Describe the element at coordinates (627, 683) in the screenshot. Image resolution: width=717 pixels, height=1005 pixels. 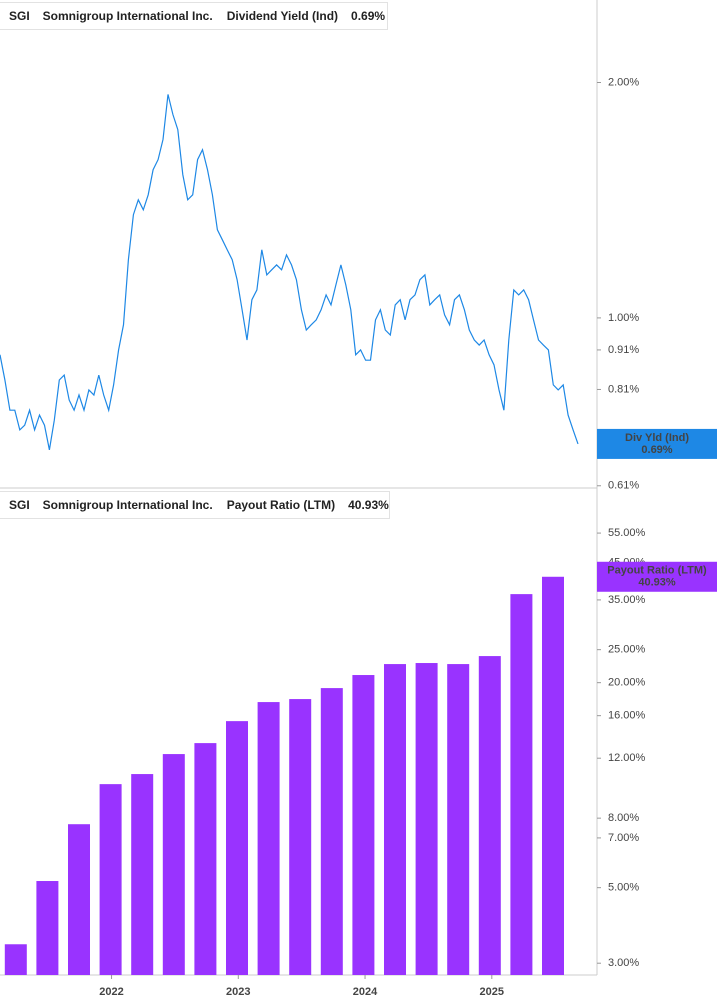
I see `y-tick-label: 20.00%` at that location.